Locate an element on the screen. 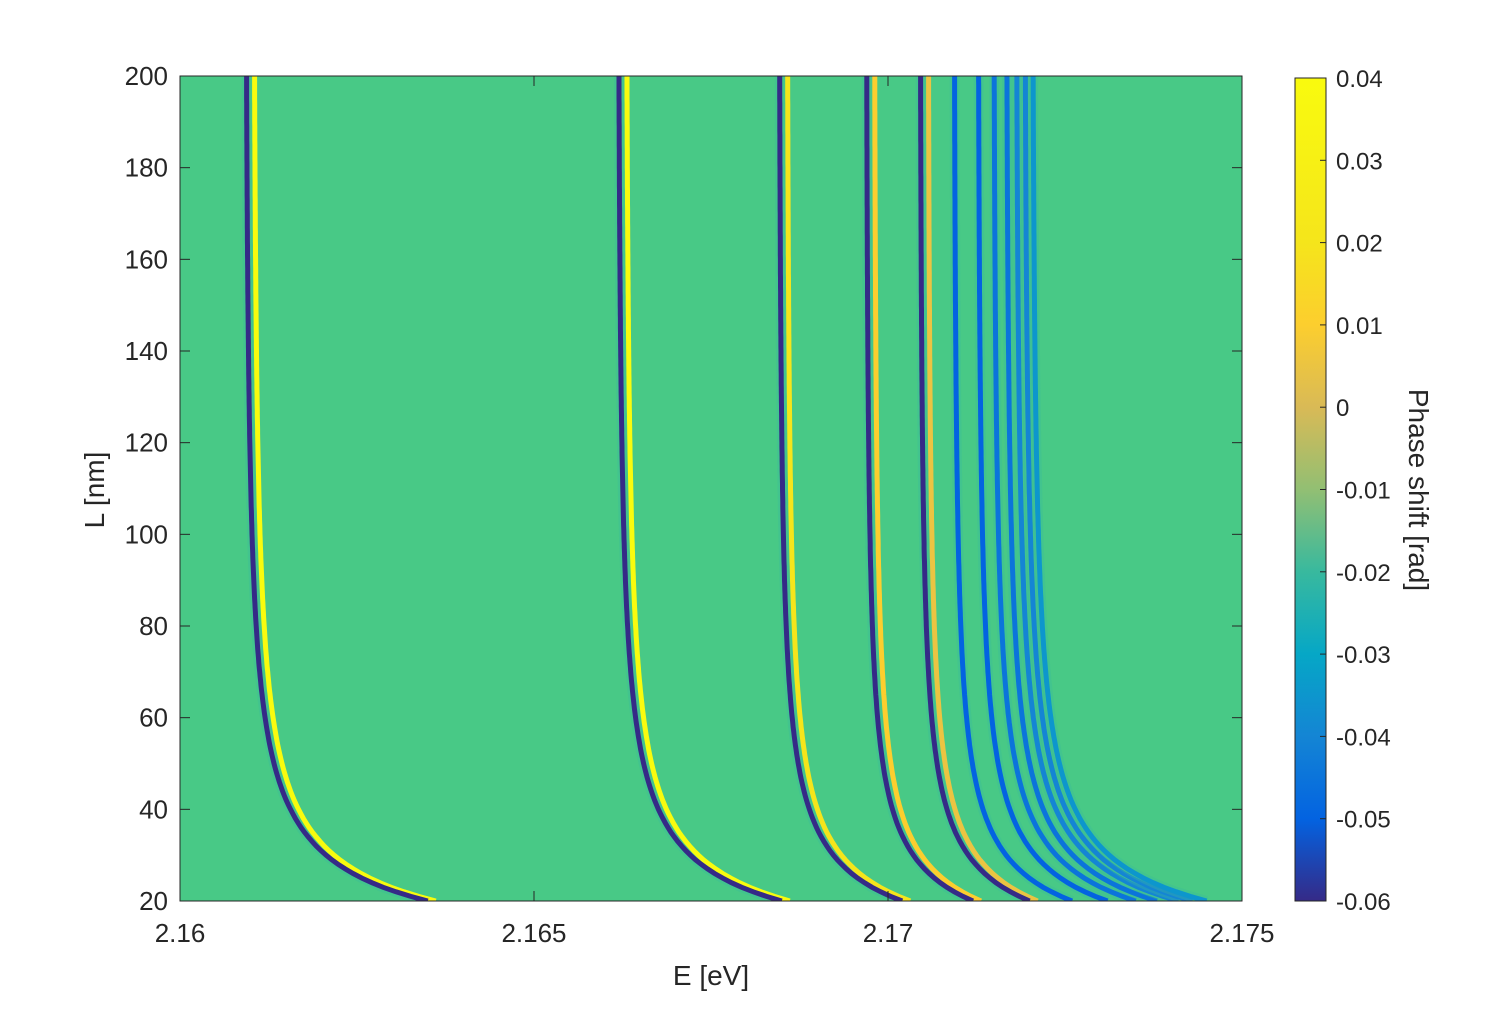 This screenshot has width=1500, height=1013. colorbar-tick-label: -0.03 is located at coordinates (1363, 655).